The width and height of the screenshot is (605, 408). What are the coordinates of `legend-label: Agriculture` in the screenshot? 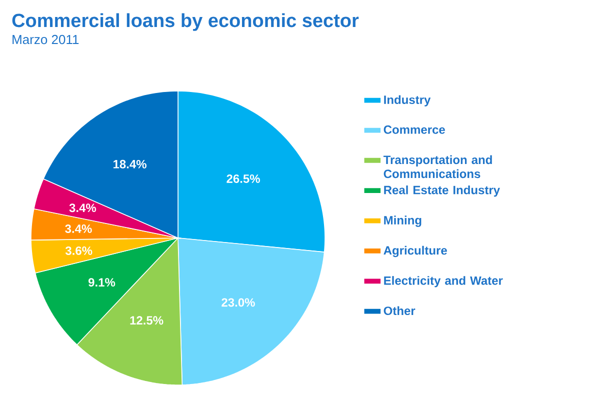 It's located at (415, 252).